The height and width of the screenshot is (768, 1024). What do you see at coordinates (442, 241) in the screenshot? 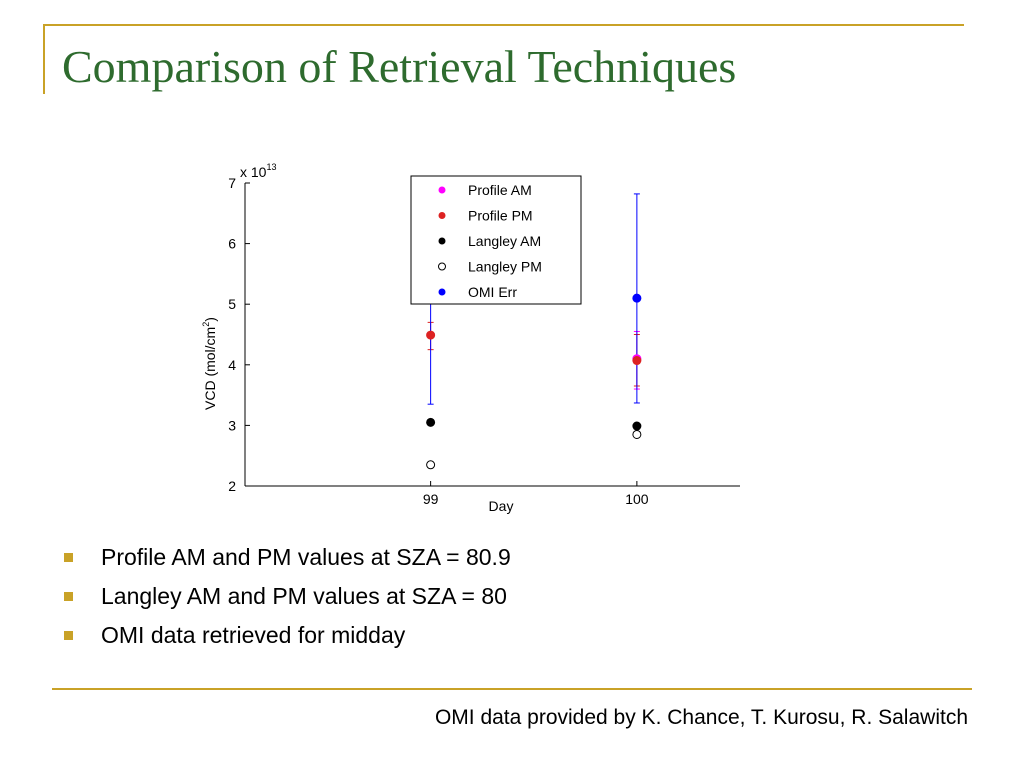
I see `legend-marker-langley-am` at bounding box center [442, 241].